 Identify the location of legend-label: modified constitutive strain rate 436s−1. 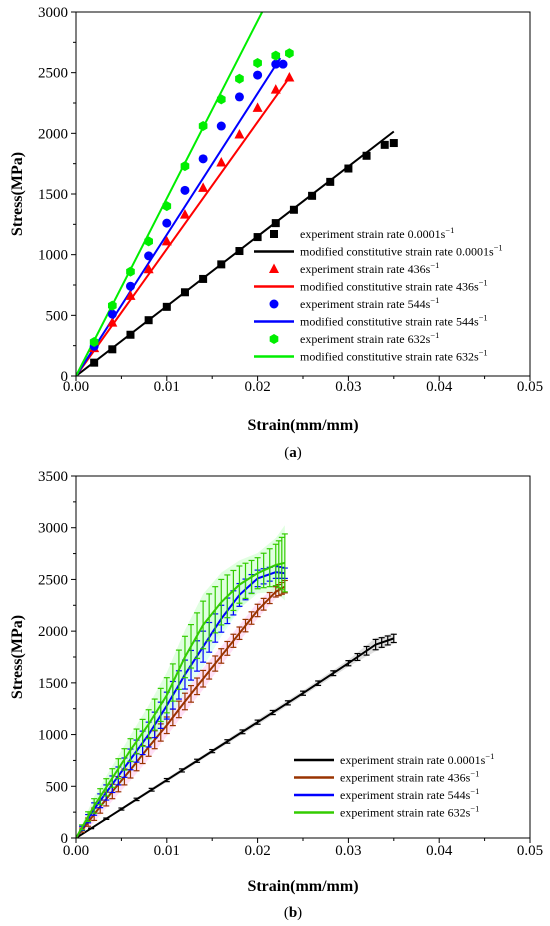
(394, 286).